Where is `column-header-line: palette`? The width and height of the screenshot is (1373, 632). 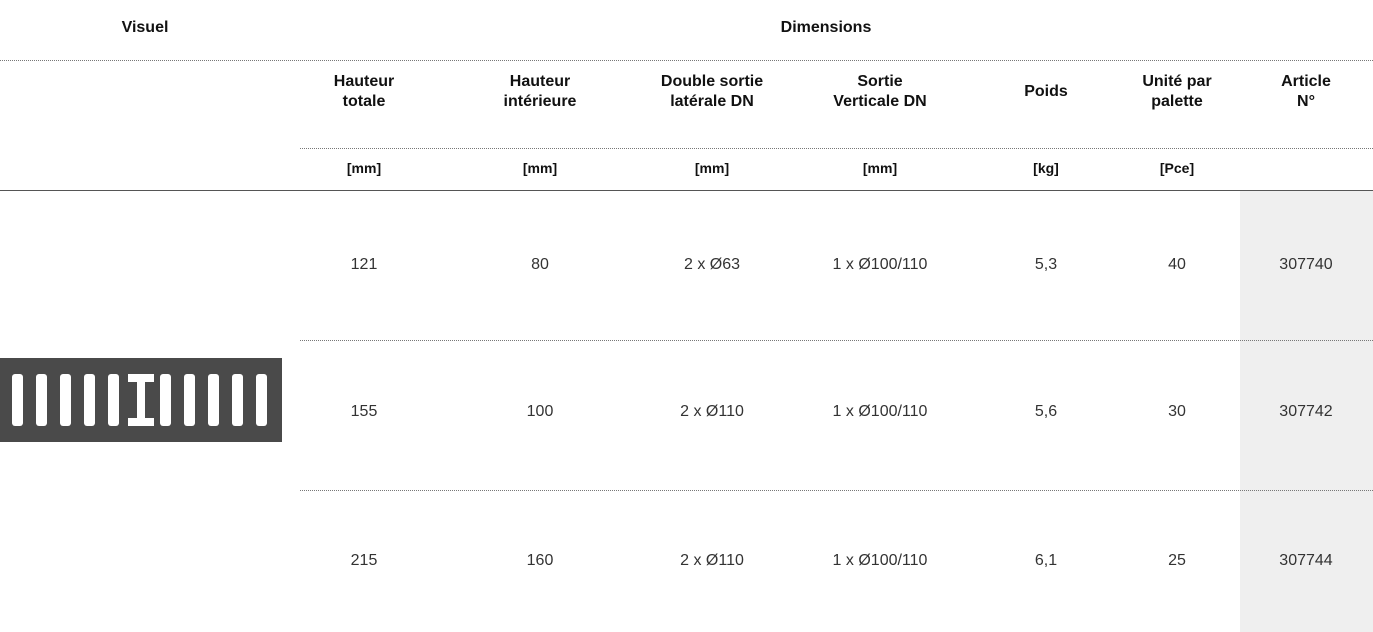 column-header-line: palette is located at coordinates (1177, 101).